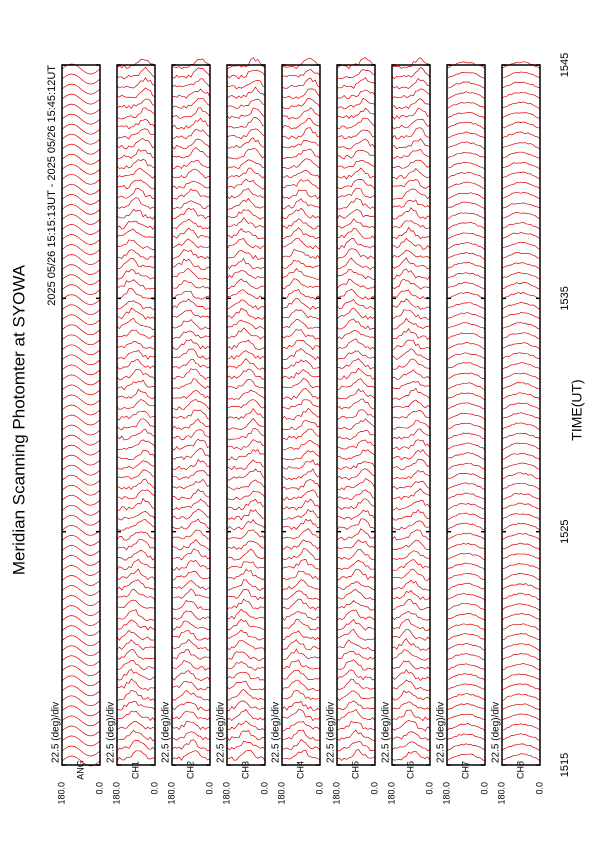 This screenshot has height=842, width=595. I want to click on trace-group, so click(356, 409).